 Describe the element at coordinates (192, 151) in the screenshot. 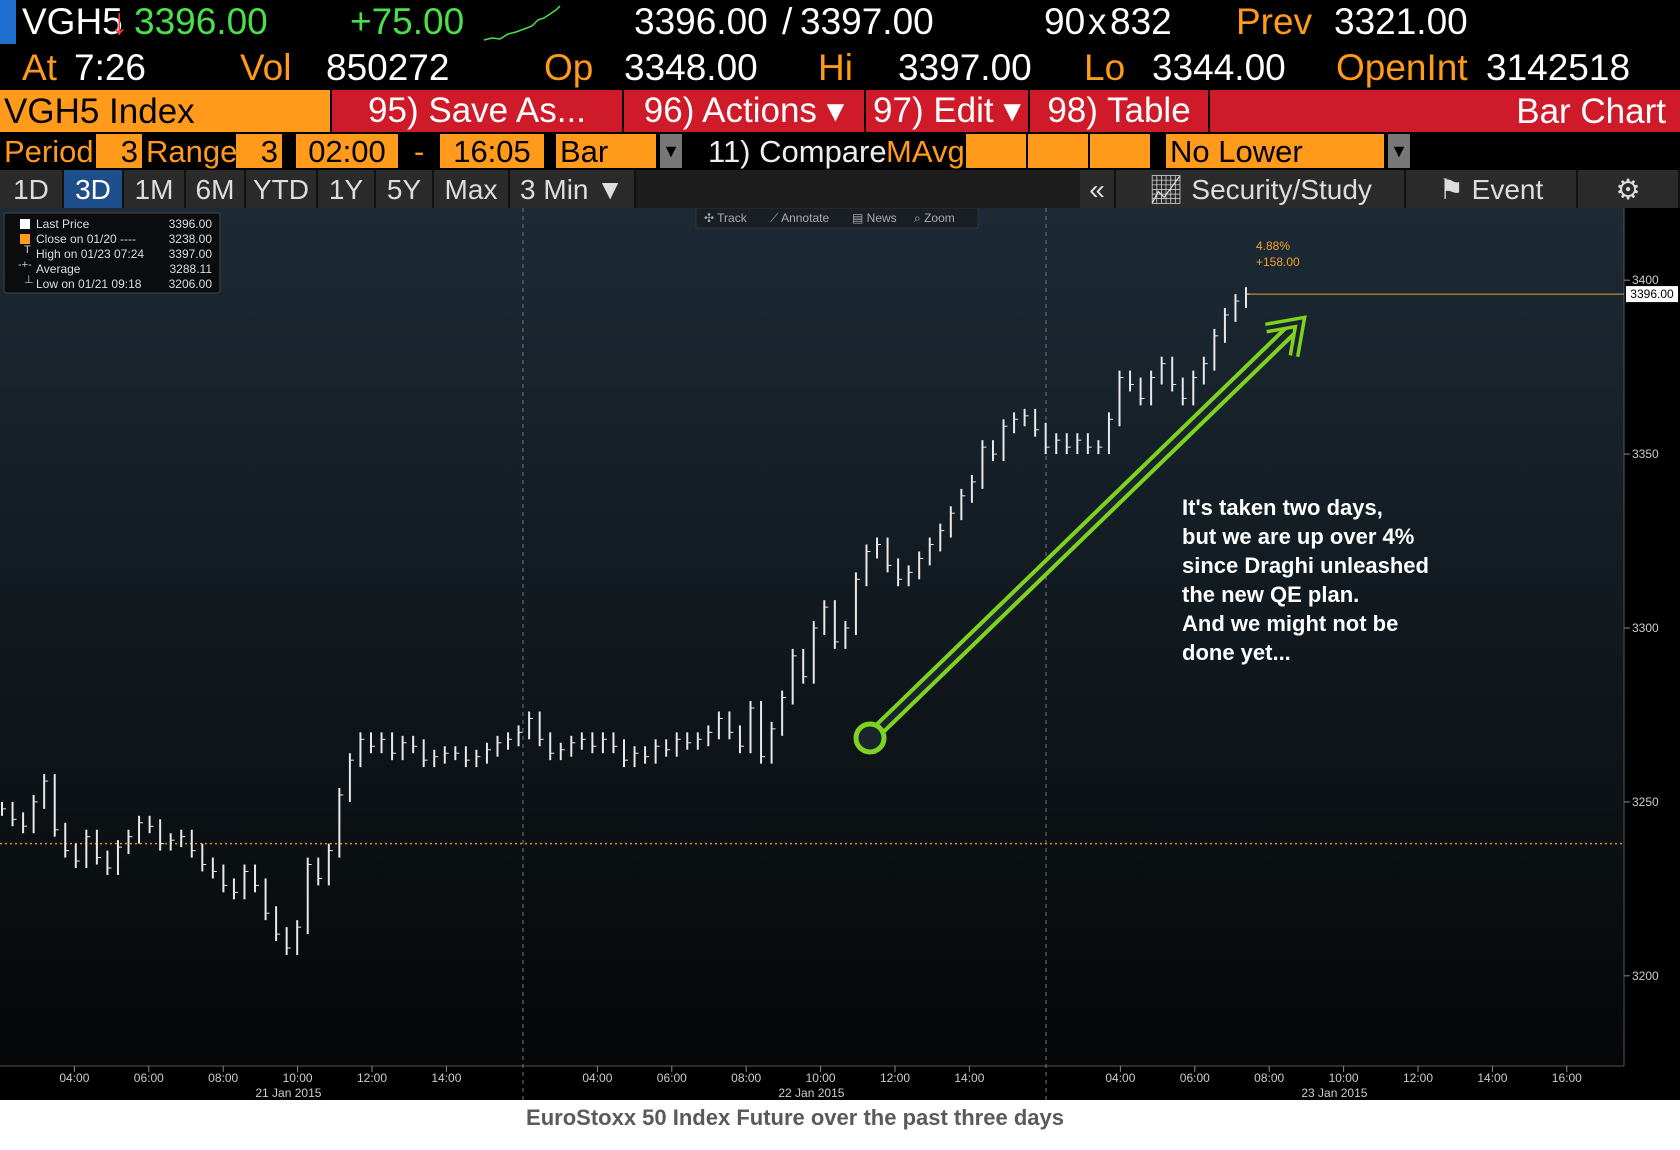

I see `range-label: Range` at that location.